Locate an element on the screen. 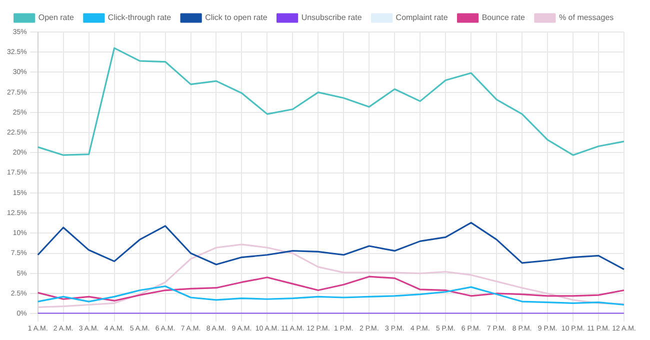 The width and height of the screenshot is (650, 340). legend-label: Click-through rate is located at coordinates (140, 17).